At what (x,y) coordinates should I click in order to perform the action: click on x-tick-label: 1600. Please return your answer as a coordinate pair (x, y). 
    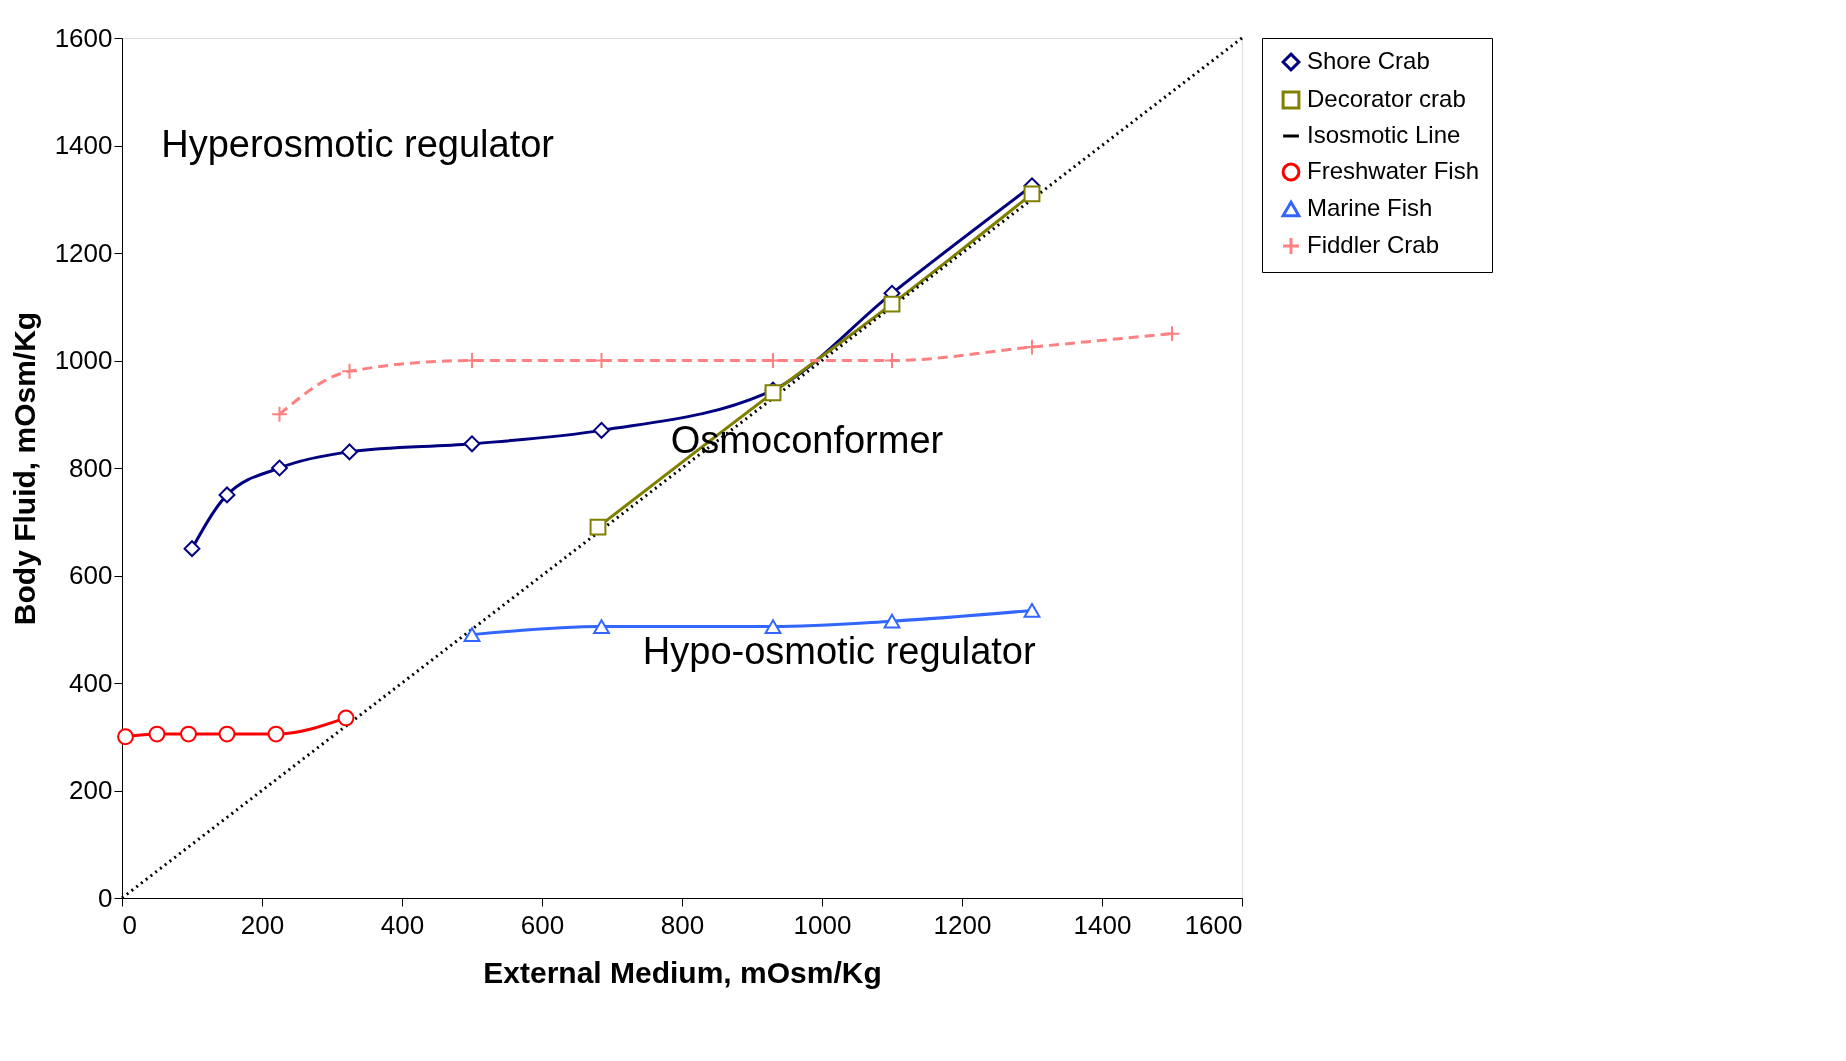
    Looking at the image, I should click on (1213, 924).